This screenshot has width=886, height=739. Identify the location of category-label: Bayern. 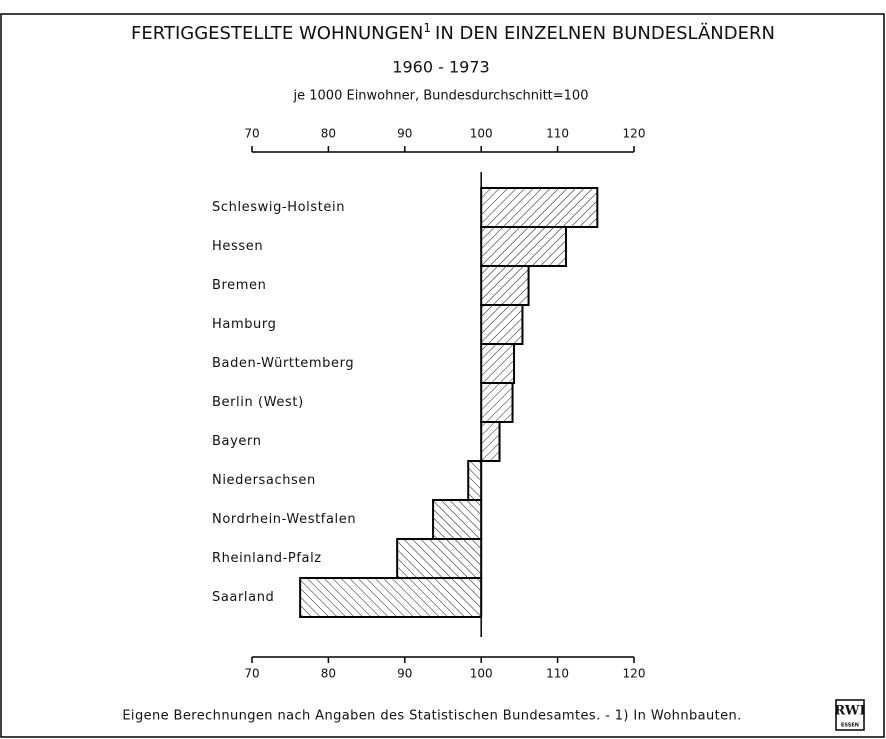
(237, 441).